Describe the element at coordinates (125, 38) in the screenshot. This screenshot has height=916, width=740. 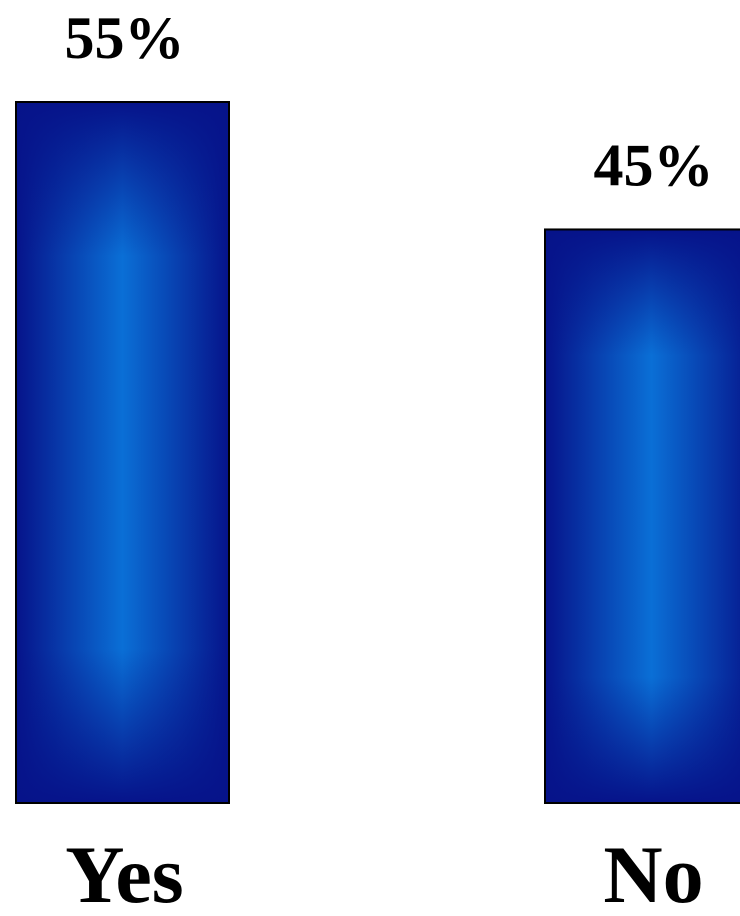
I see `value-label-yes: 55%` at that location.